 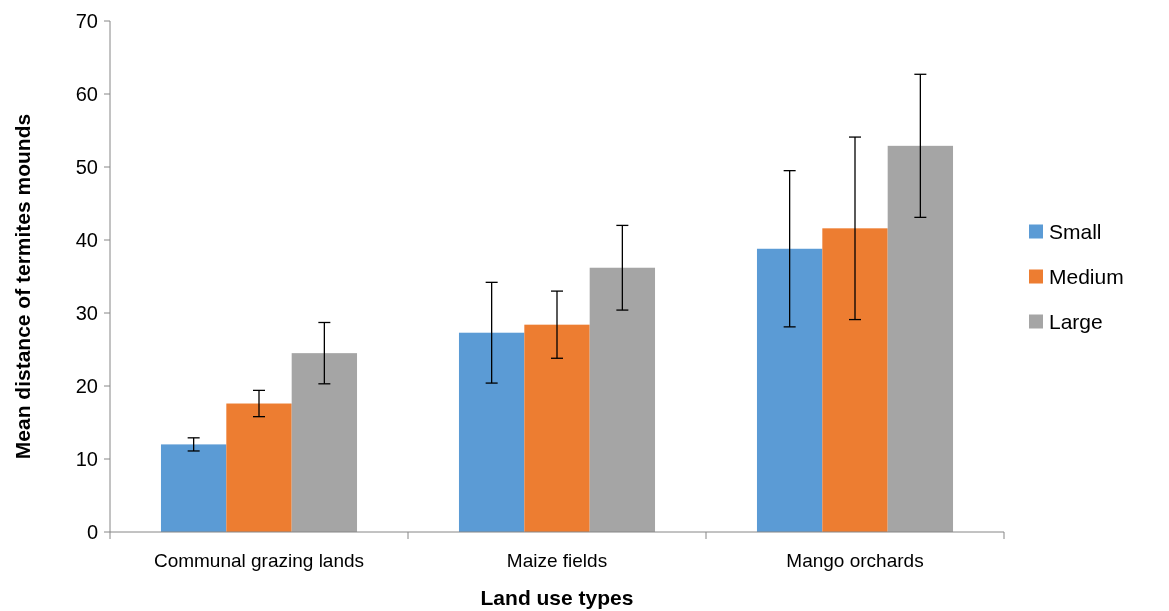 What do you see at coordinates (557, 560) in the screenshot?
I see `x-tick-label: Maize fields` at bounding box center [557, 560].